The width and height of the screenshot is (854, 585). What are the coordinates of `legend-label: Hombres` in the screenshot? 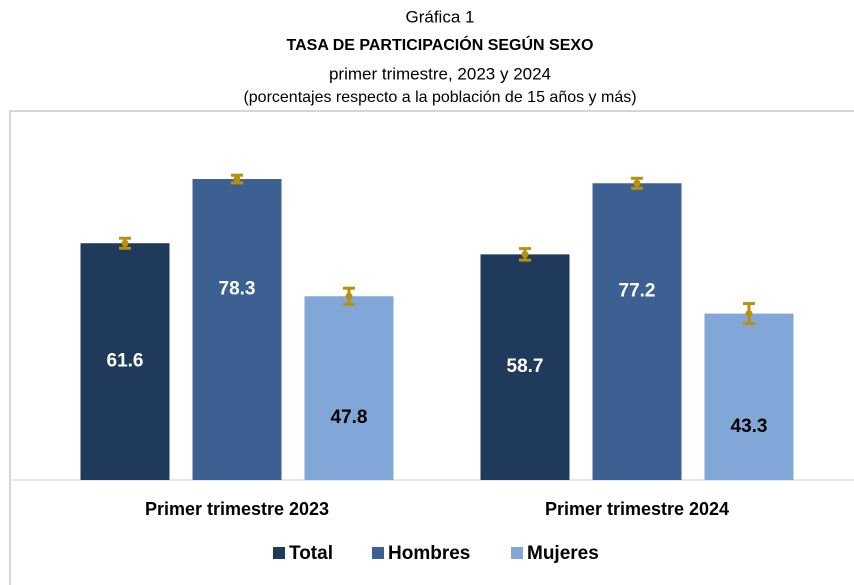 It's located at (429, 553).